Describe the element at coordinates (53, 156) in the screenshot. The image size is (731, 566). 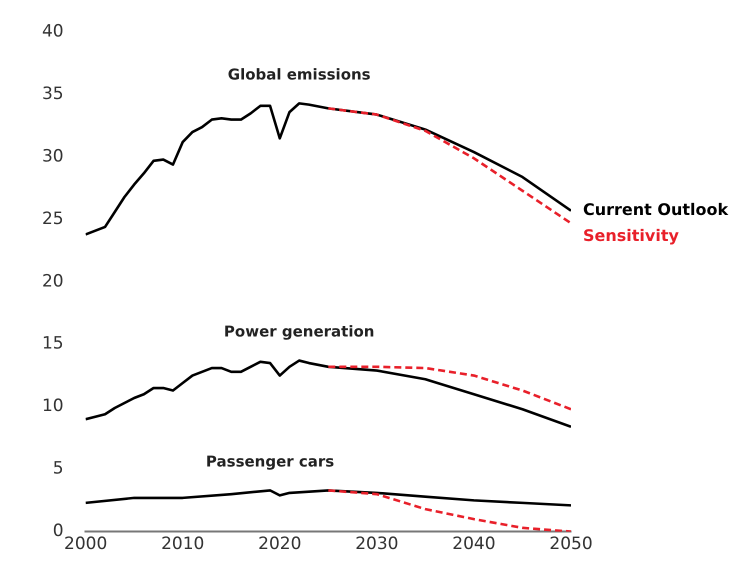
I see `y-tick-label: 30` at that location.